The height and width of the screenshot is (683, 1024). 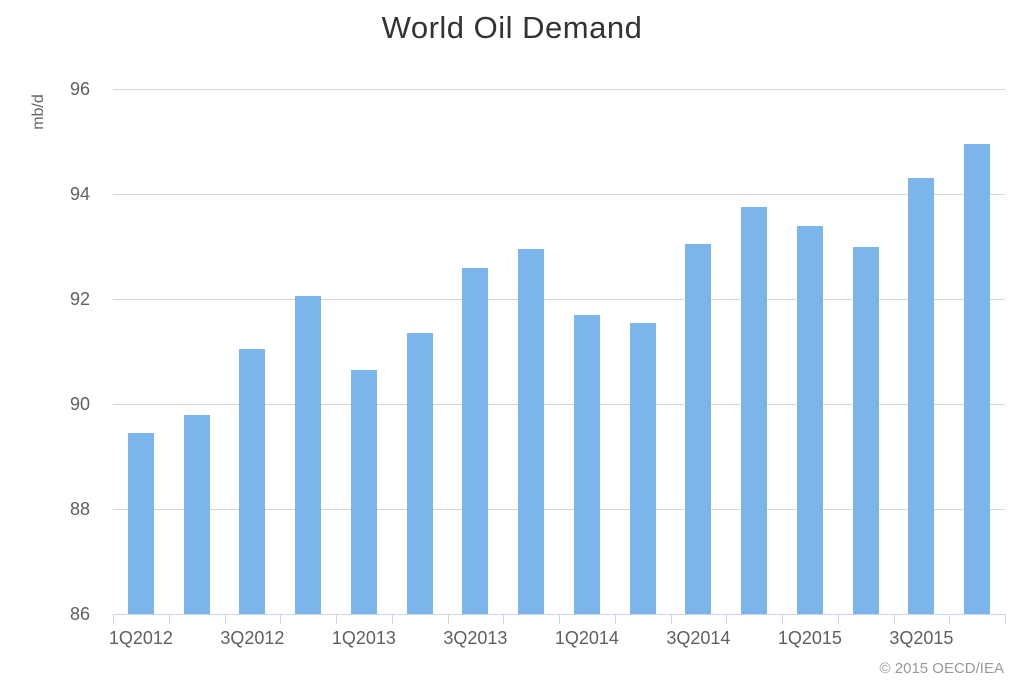 I want to click on bar-1Q2014, so click(x=586, y=464).